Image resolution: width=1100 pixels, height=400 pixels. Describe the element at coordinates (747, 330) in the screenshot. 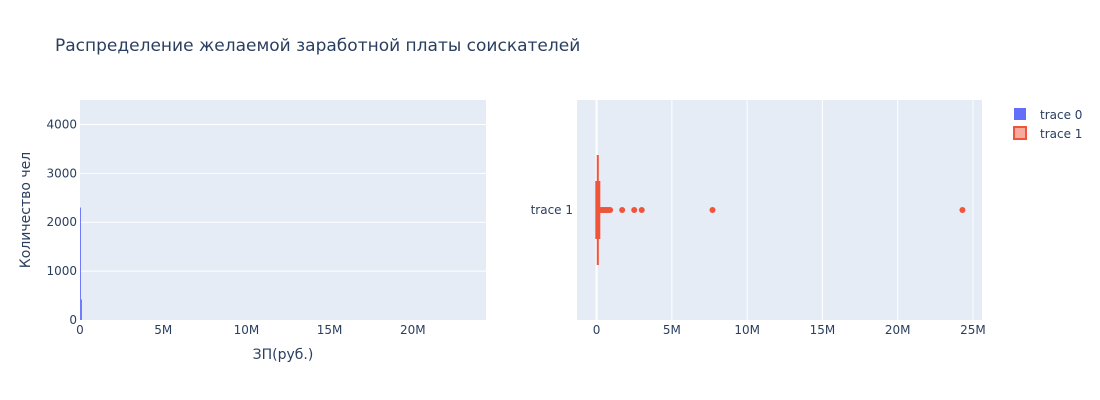

I see `boxplot-x-tick-label: 10M` at that location.